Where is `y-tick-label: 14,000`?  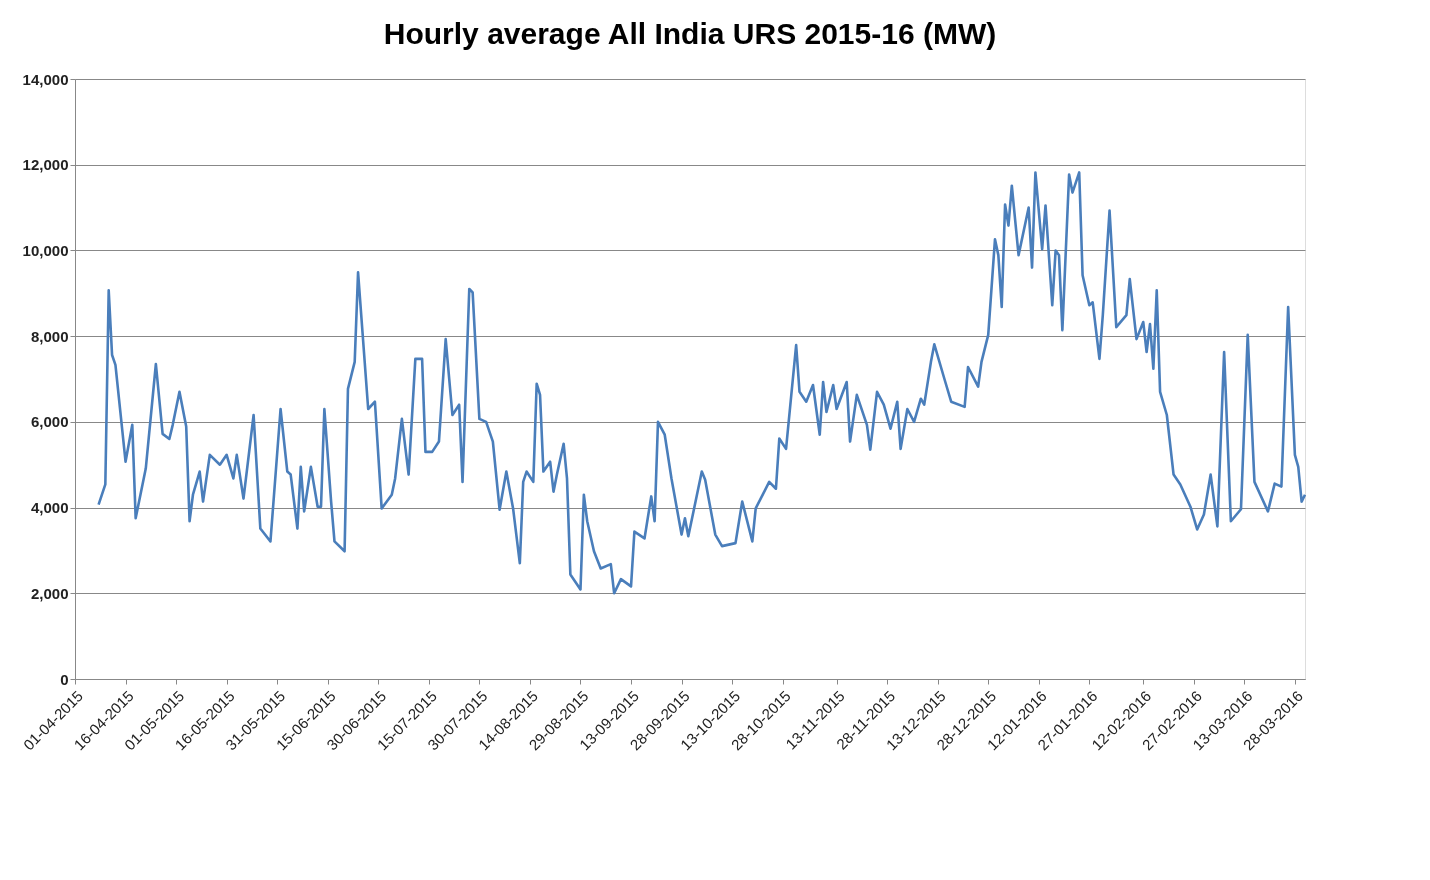
y-tick-label: 14,000 is located at coordinates (45, 79).